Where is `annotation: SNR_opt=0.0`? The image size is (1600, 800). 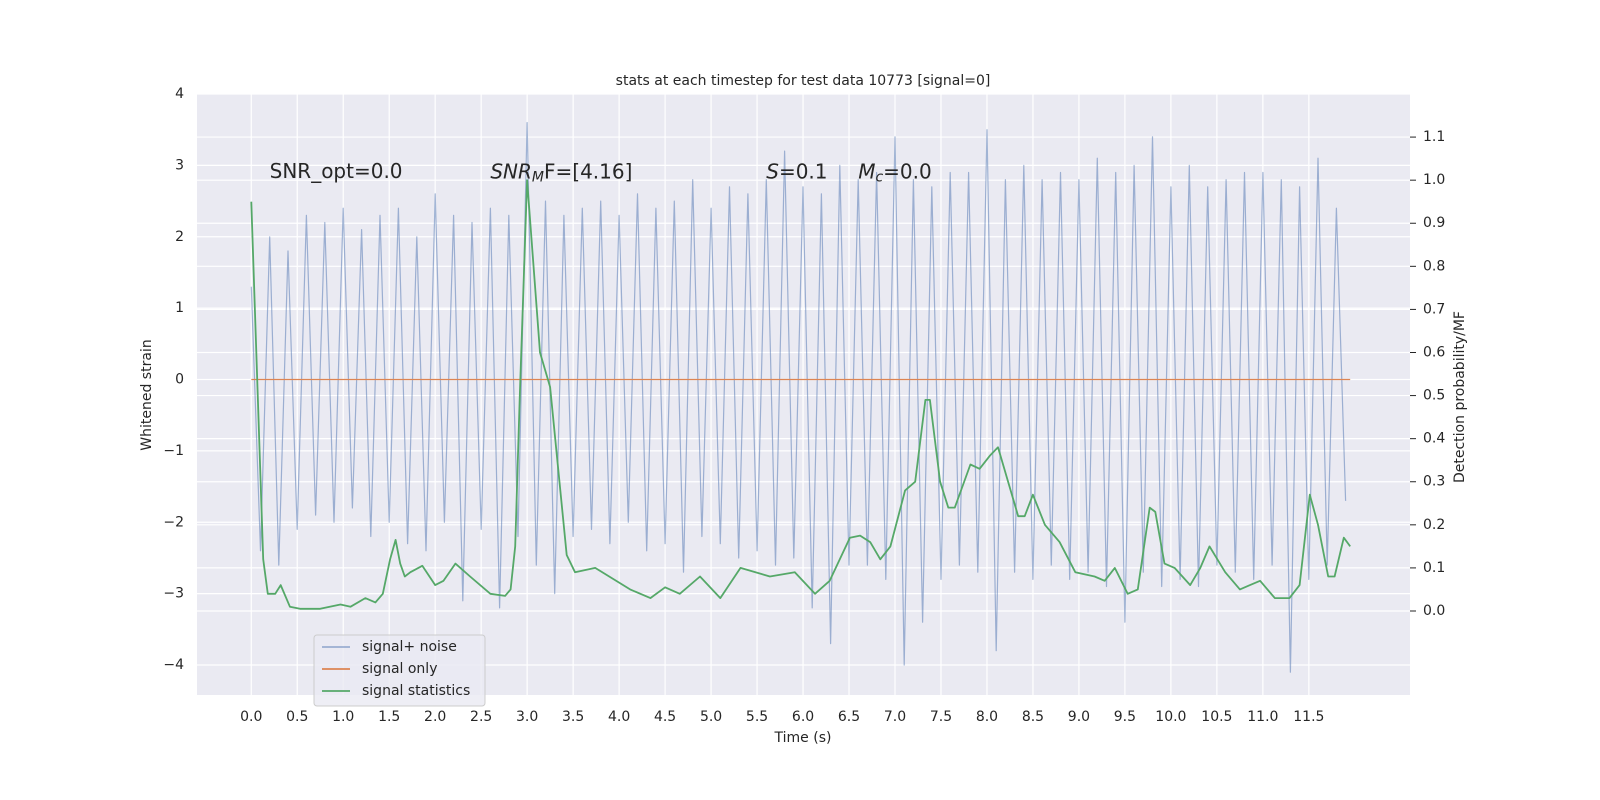
annotation: SNR_opt=0.0 is located at coordinates (336, 171).